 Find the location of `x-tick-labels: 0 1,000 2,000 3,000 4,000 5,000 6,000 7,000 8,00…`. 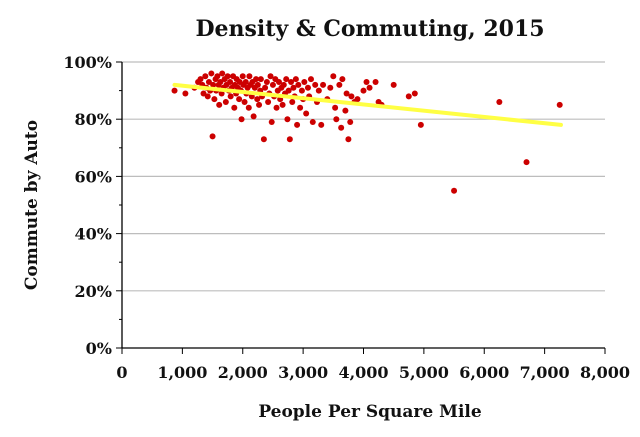

x-tick-labels: 0 1,000 2,000 3,000 4,000 5,000 6,000 7,000 8,00… is located at coordinates (373, 372).